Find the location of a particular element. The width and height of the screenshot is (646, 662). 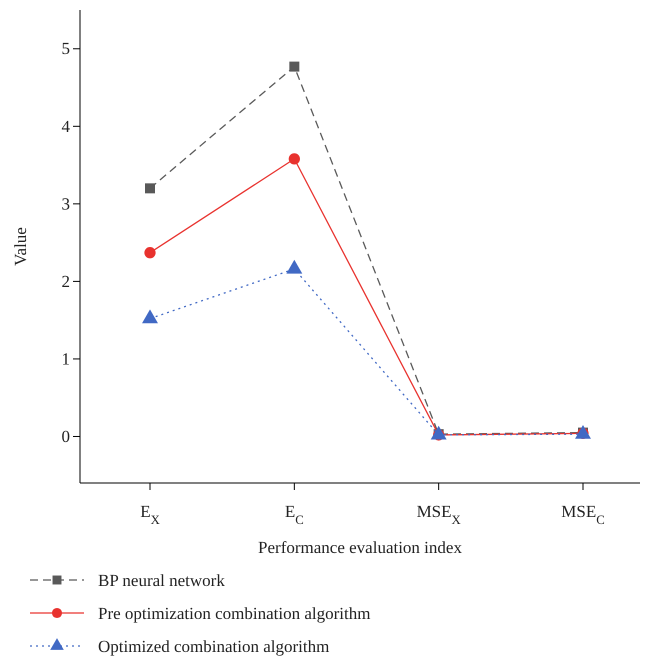

x-axis-title: Performance evaluation index is located at coordinates (360, 547).